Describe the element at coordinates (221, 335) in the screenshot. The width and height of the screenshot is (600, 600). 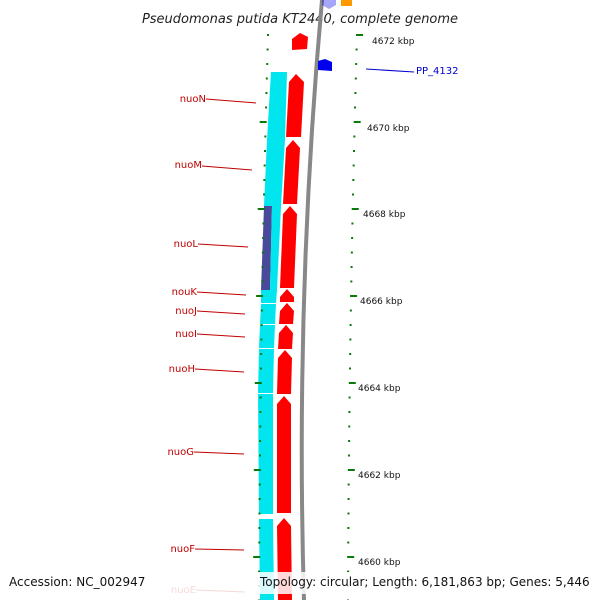
I see `gene-leader-nuoI` at that location.